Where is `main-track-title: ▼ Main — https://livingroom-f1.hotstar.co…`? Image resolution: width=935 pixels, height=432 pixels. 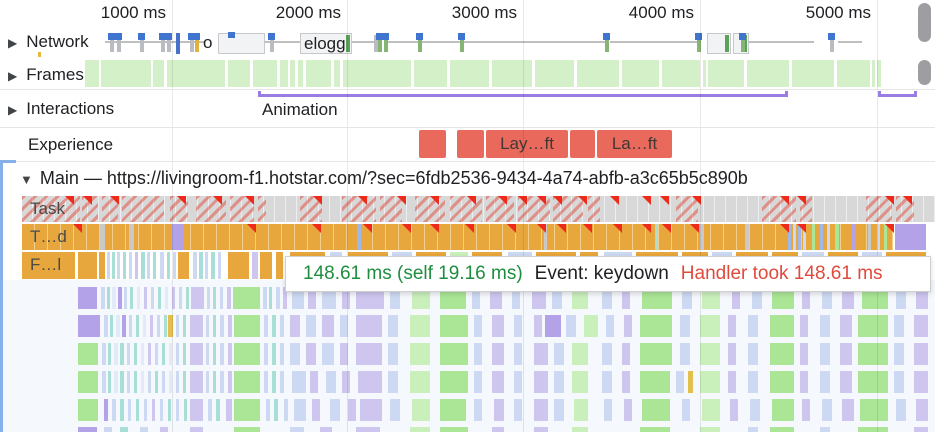
main-track-title: ▼ Main — https://livingroom-f1.hotstar.co… is located at coordinates (384, 178).